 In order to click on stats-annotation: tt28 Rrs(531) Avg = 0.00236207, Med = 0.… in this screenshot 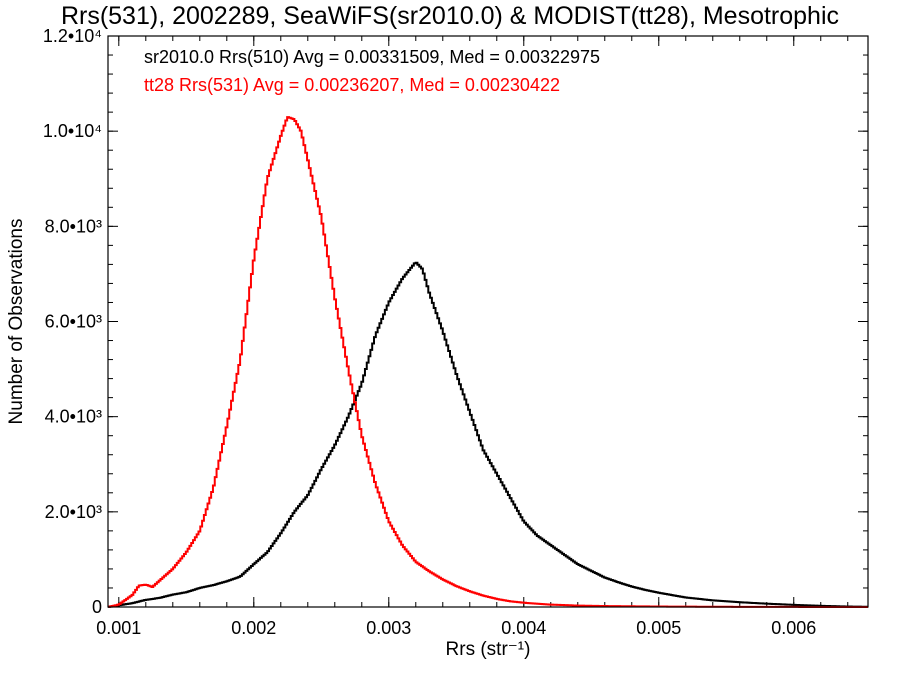, I will do `click(352, 85)`.